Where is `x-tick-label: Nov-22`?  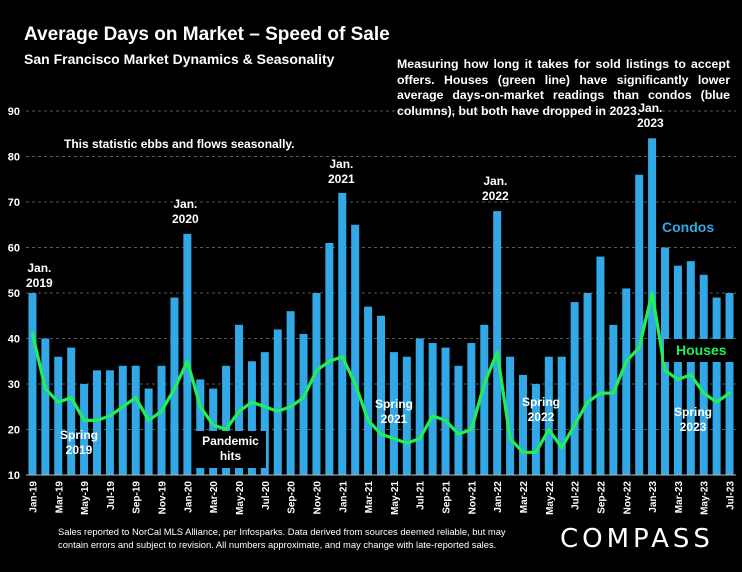
x-tick-label: Nov-22 is located at coordinates (627, 498).